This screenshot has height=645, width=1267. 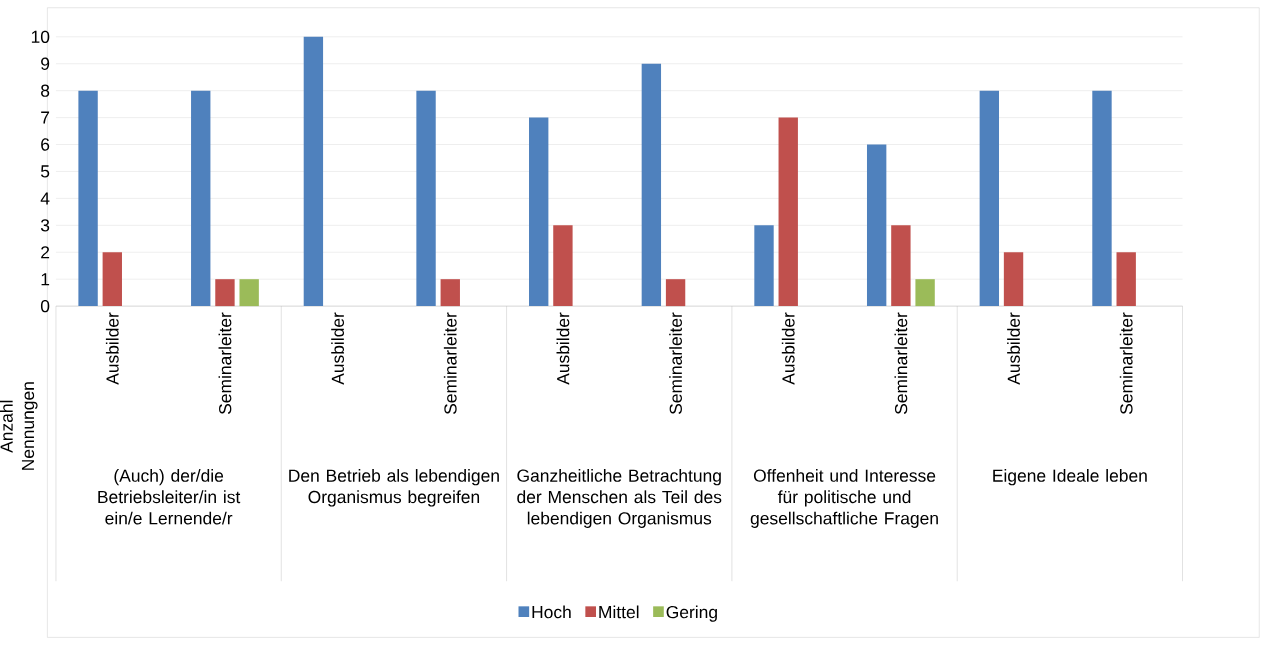 What do you see at coordinates (45, 306) in the screenshot?
I see `y-tick-label: 0` at bounding box center [45, 306].